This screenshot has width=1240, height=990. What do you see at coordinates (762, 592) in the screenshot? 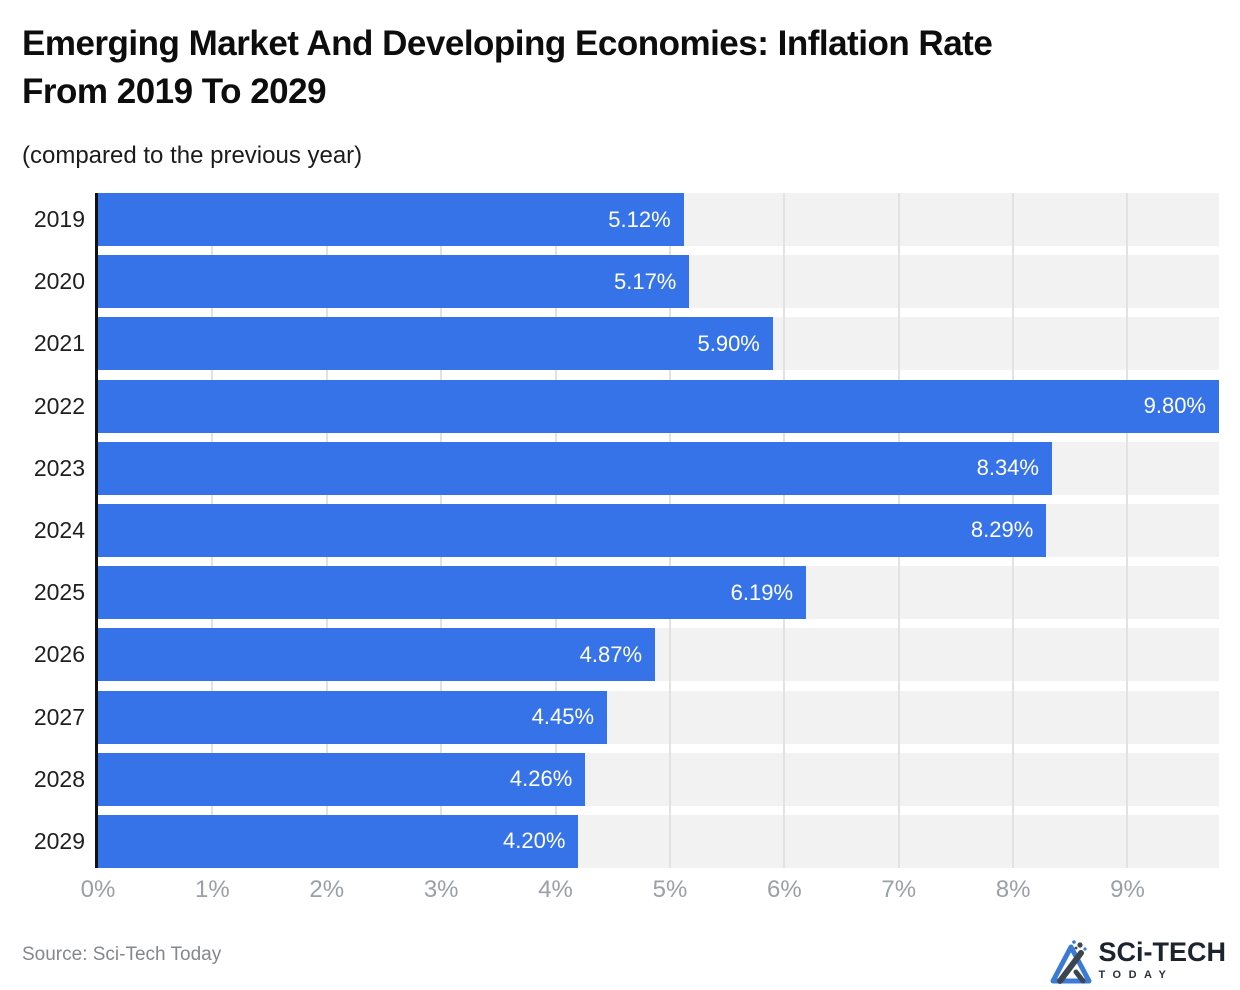
I see `value-label: 6.19%` at bounding box center [762, 592].